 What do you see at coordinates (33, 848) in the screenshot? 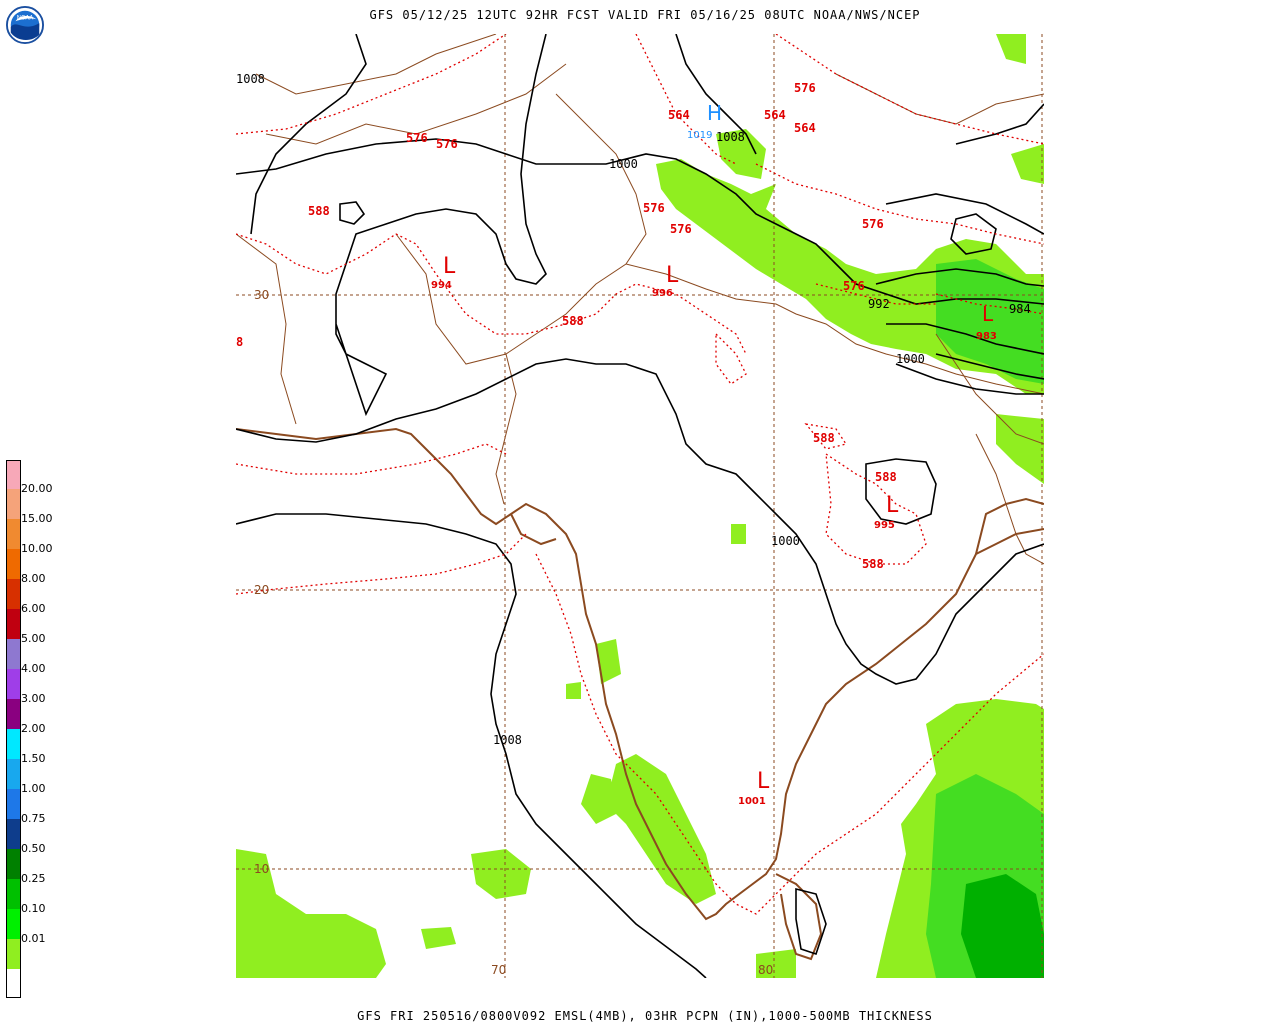
I see `legend-label: 0.50` at bounding box center [33, 848].